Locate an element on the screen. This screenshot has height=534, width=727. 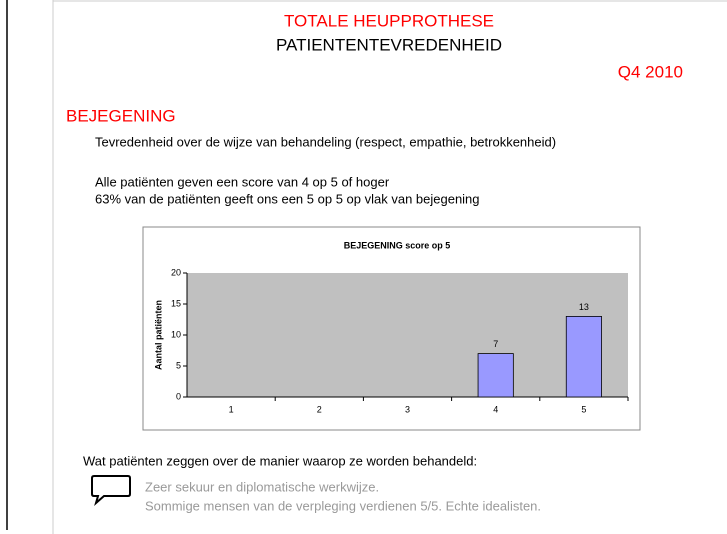
x-tick-label: 5 is located at coordinates (583, 409).